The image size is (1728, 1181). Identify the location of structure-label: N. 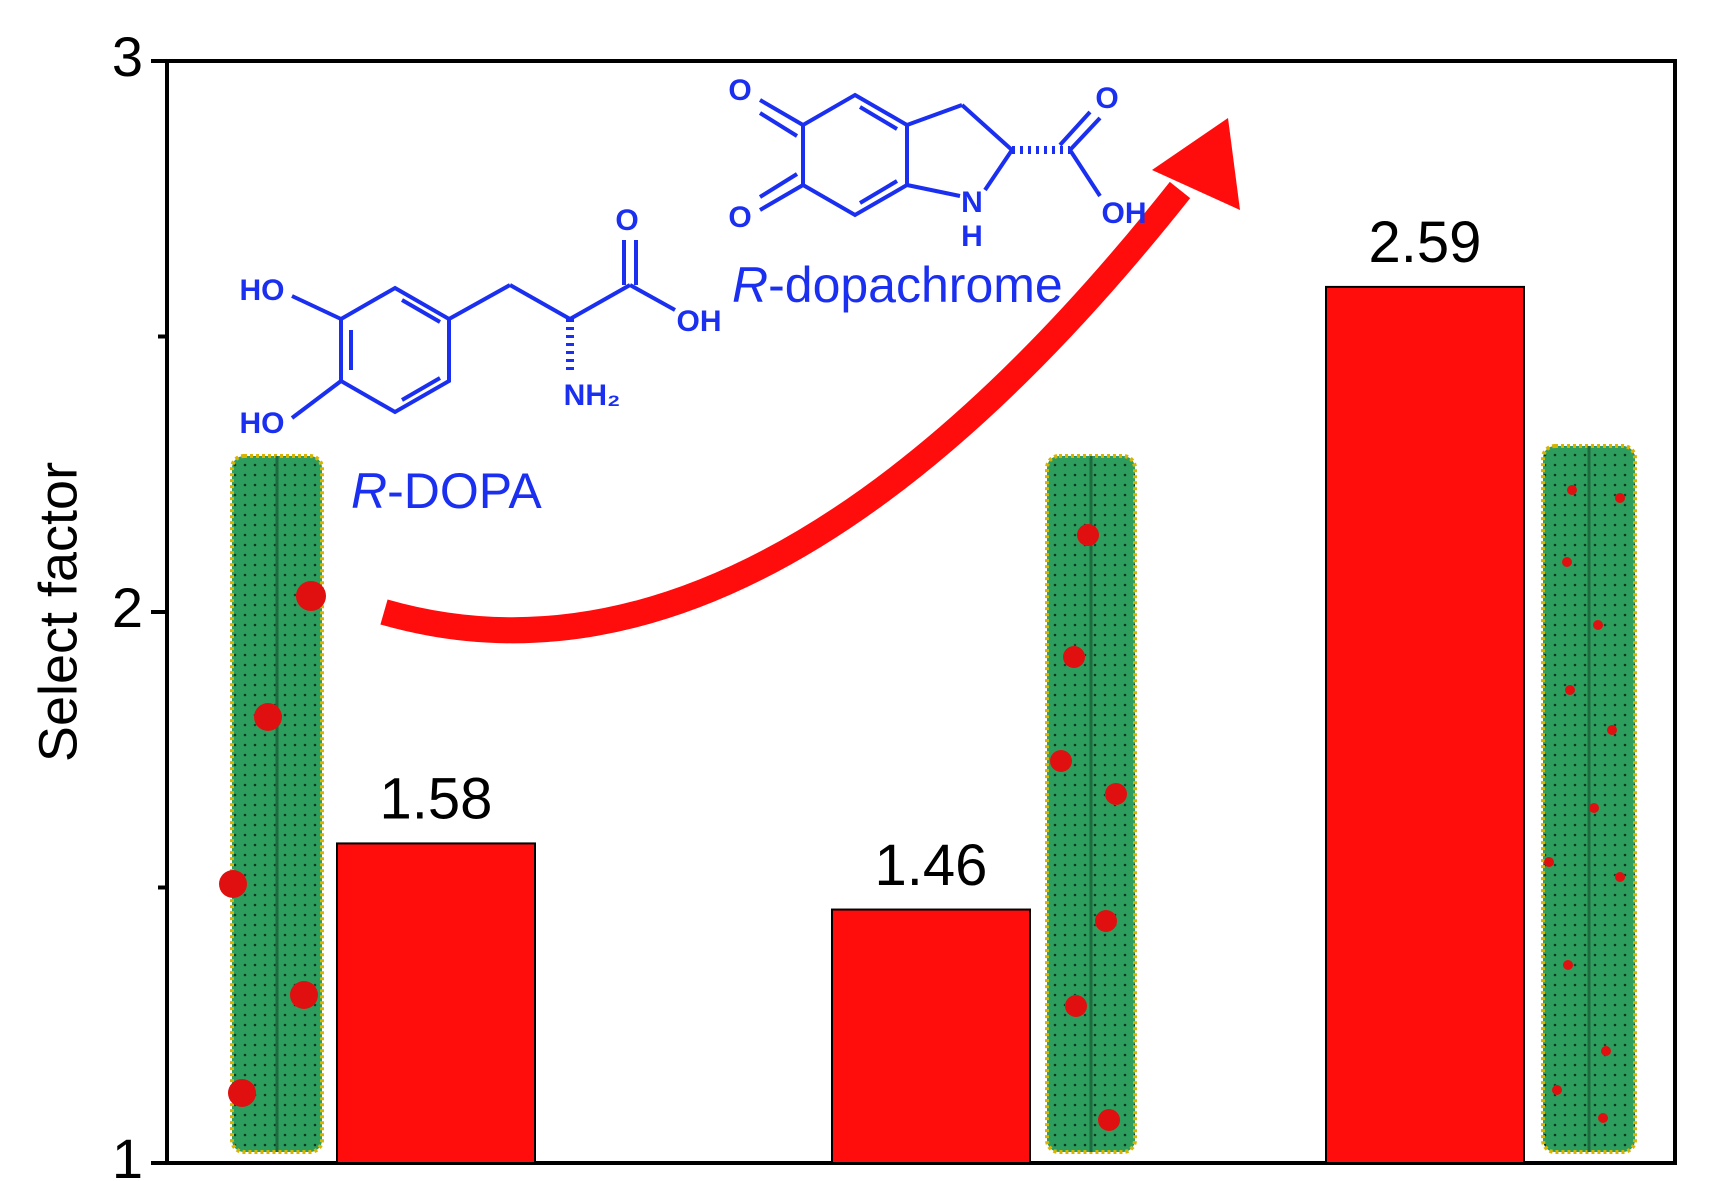
(972, 202).